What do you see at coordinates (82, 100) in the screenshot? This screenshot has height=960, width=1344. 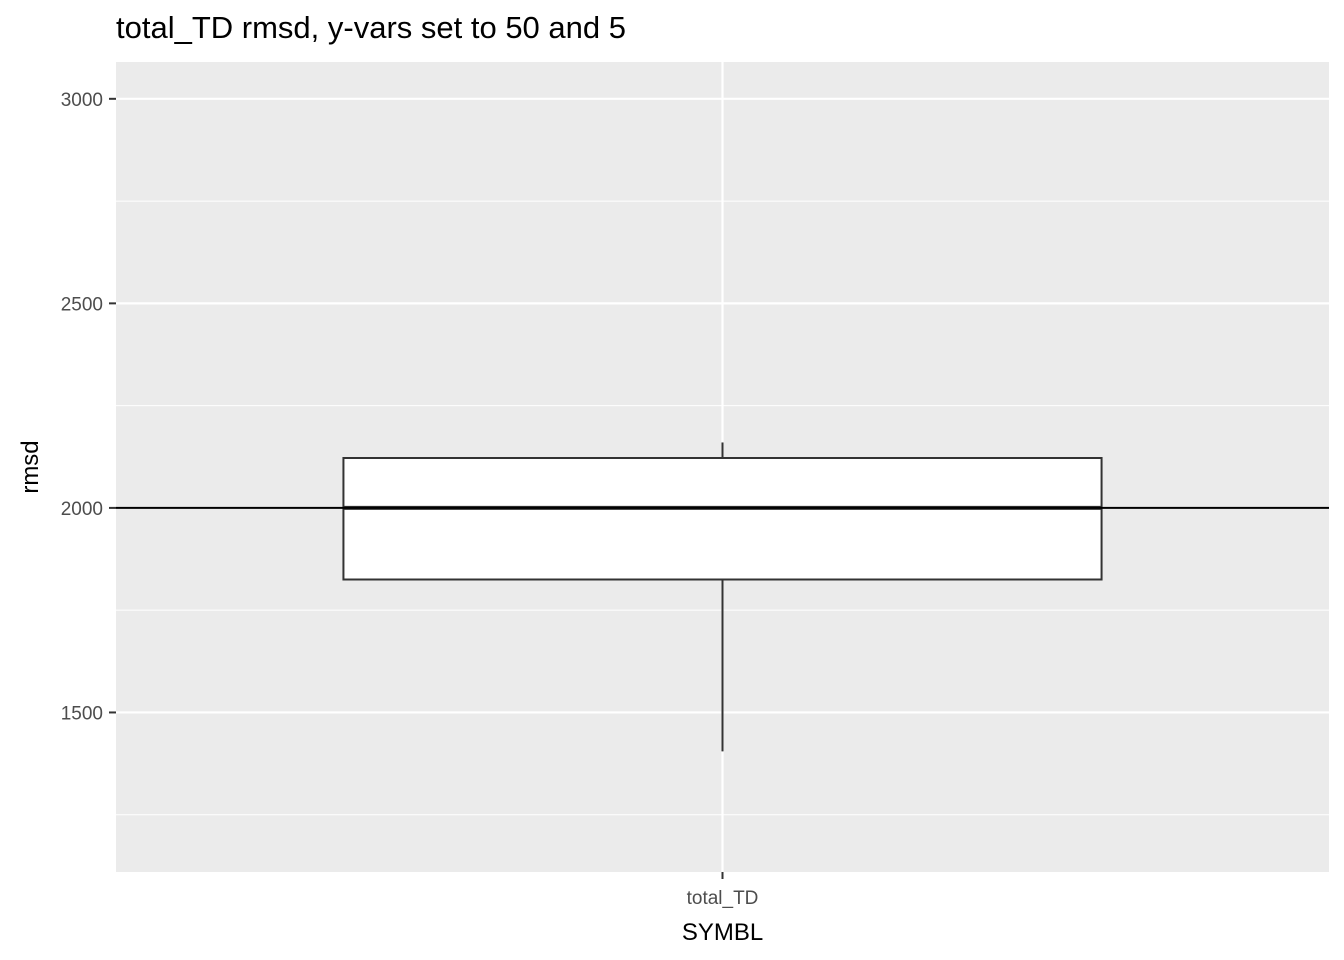 I see `y-tick-label: 3000` at bounding box center [82, 100].